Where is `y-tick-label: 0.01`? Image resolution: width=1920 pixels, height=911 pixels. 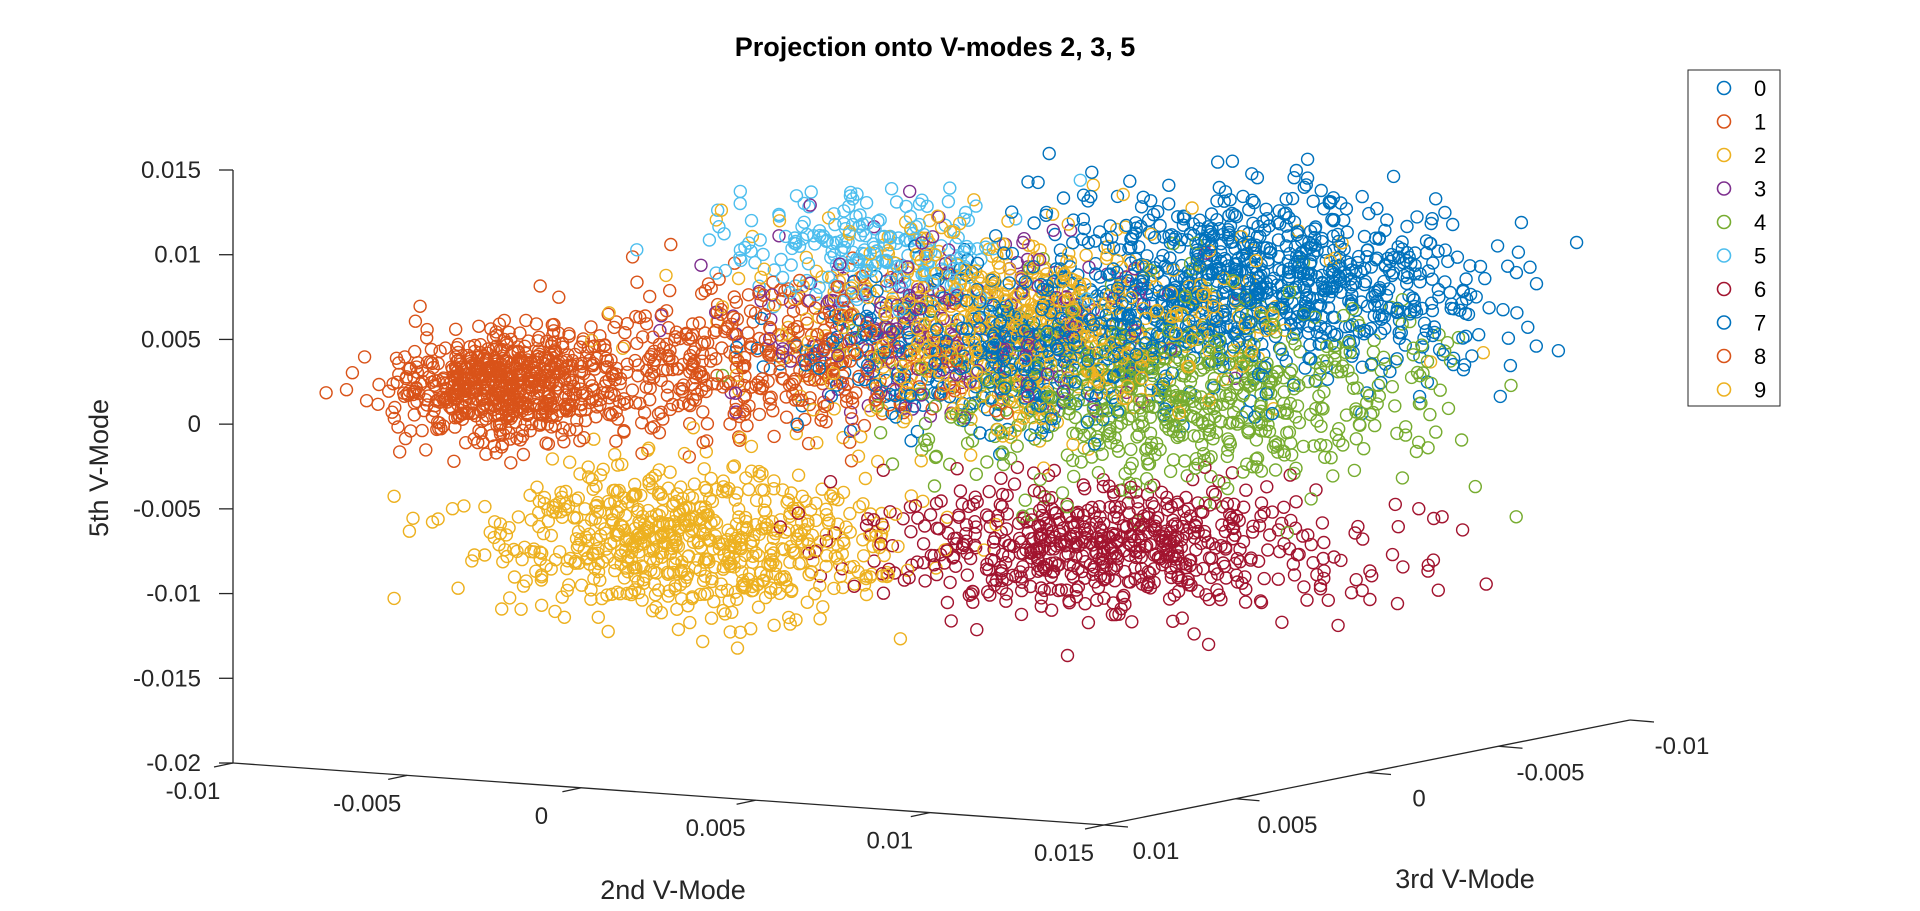
y-tick-label: 0.01 is located at coordinates (1156, 851).